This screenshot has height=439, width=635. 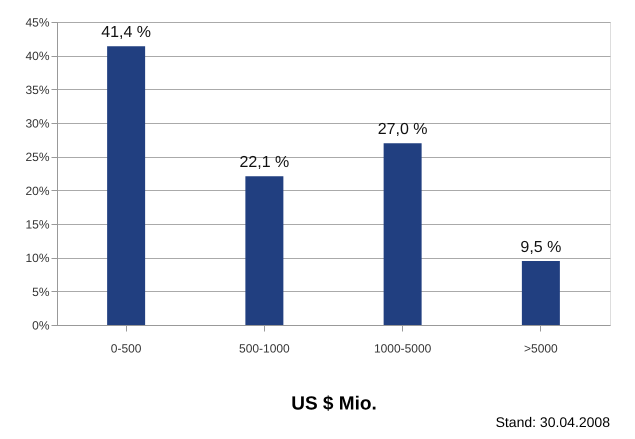 I want to click on y-tick-label: 35%, so click(x=37, y=89).